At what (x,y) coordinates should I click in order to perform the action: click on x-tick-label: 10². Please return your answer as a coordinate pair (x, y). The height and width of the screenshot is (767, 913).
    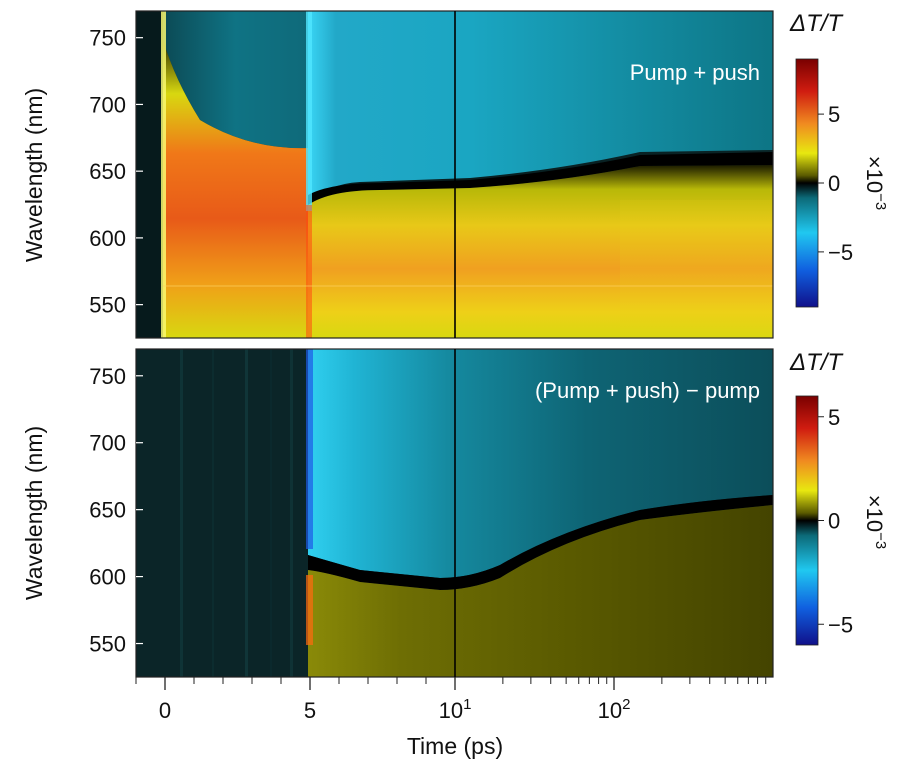
    Looking at the image, I should click on (614, 709).